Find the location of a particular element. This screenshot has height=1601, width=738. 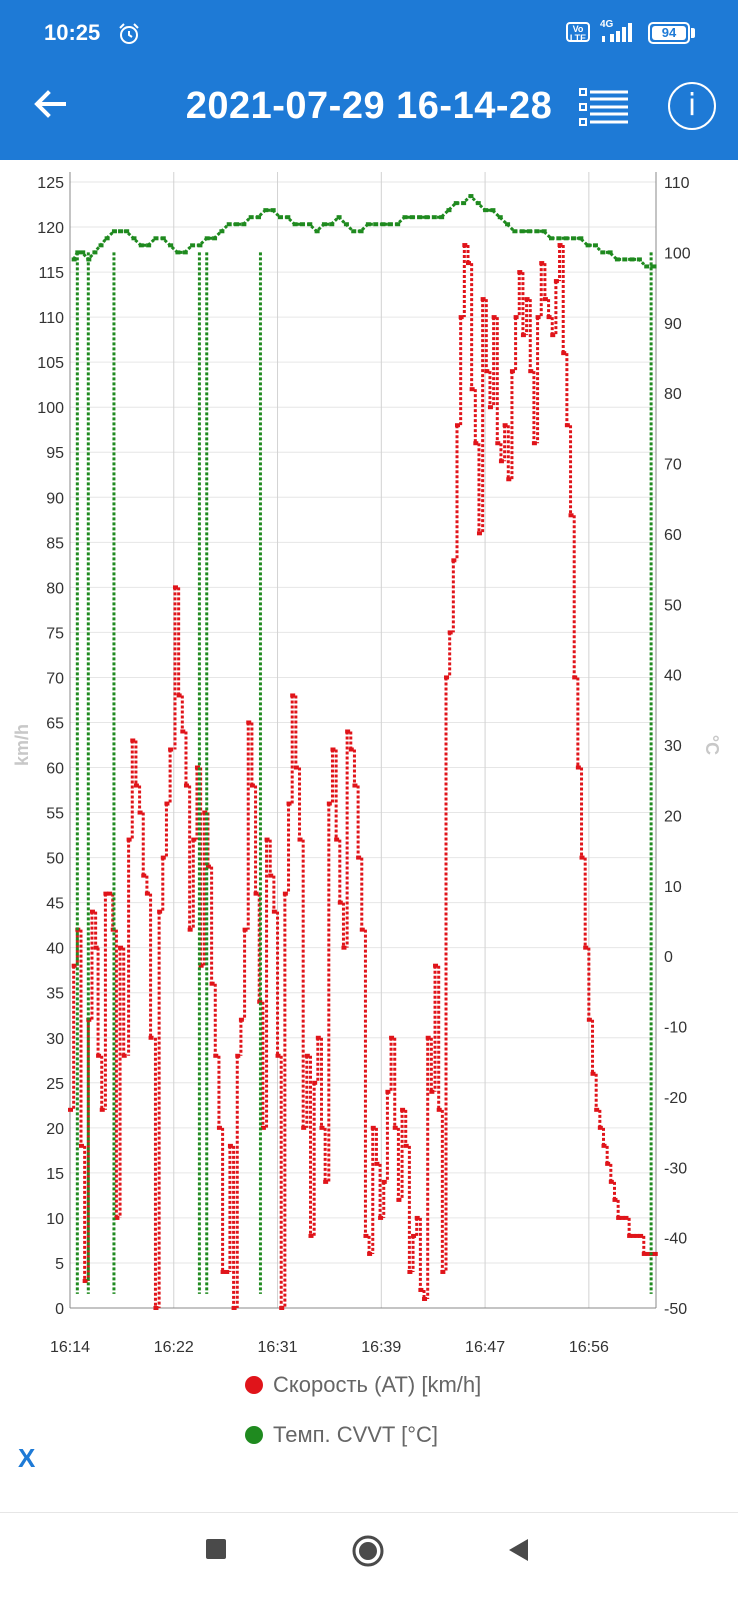

legend-temp-label: Темп. CVVT [°C] is located at coordinates (355, 1434).